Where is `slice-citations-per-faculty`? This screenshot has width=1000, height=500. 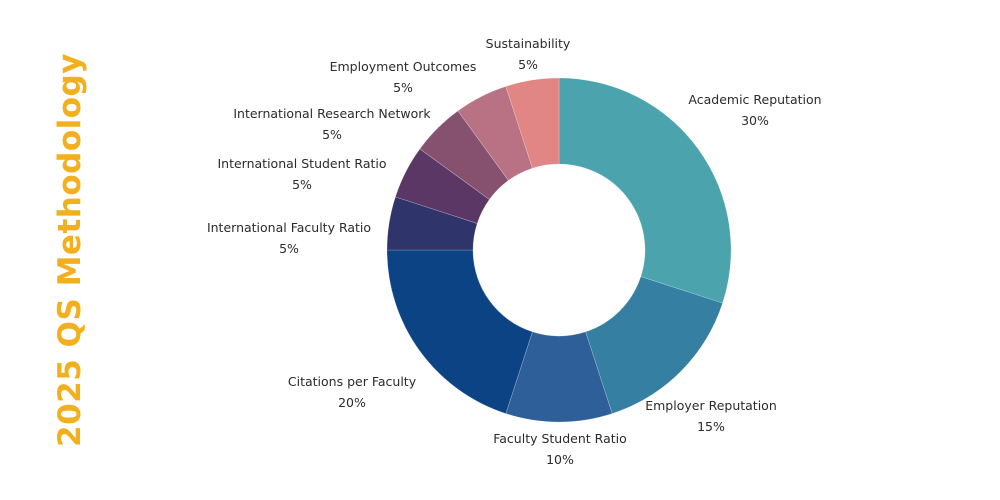 slice-citations-per-faculty is located at coordinates (459, 331).